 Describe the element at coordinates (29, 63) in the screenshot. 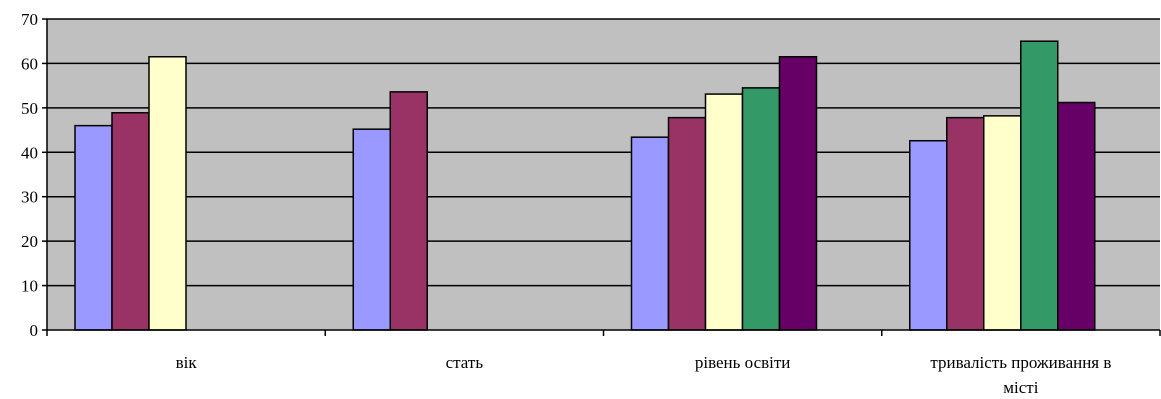

I see `y-tick-label: 60` at that location.